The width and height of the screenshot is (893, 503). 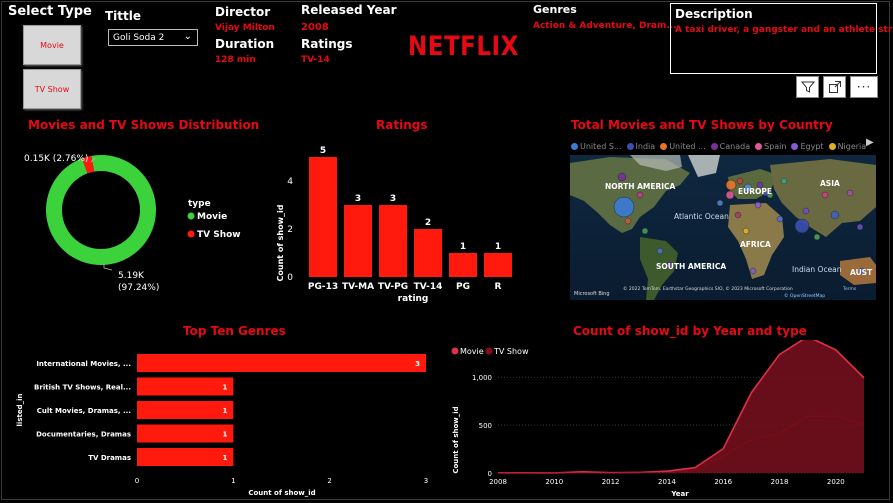 What do you see at coordinates (714, 146) in the screenshot?
I see `map-legend-marker` at bounding box center [714, 146].